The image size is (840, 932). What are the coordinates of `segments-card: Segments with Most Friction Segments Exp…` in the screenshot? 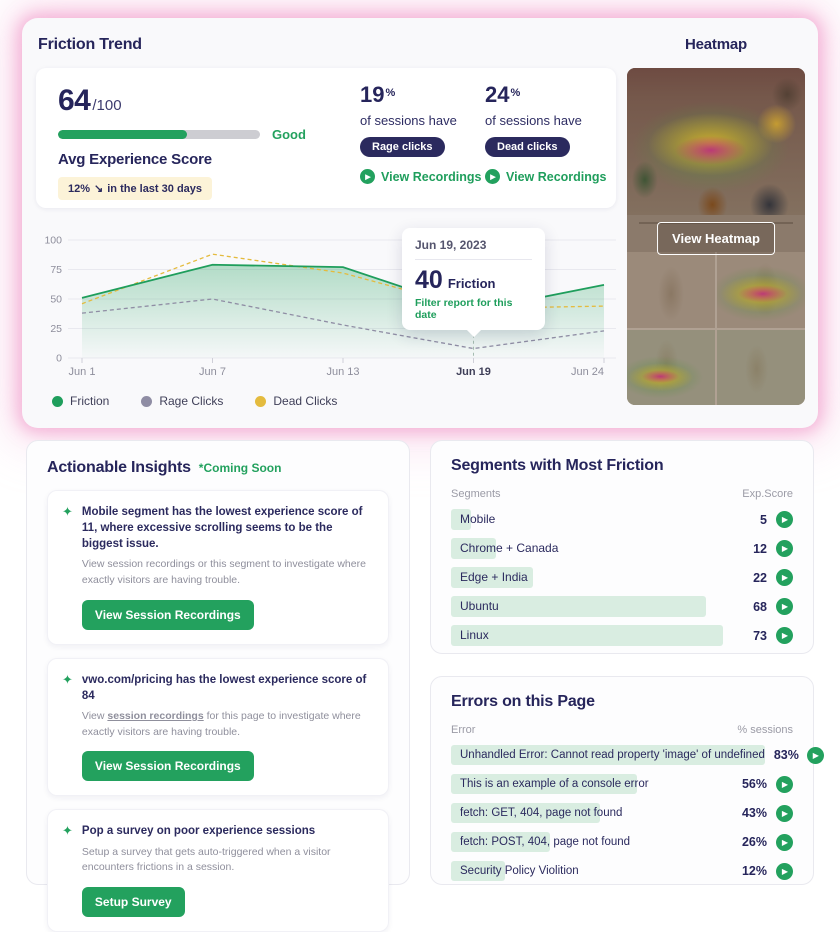 It's located at (622, 547).